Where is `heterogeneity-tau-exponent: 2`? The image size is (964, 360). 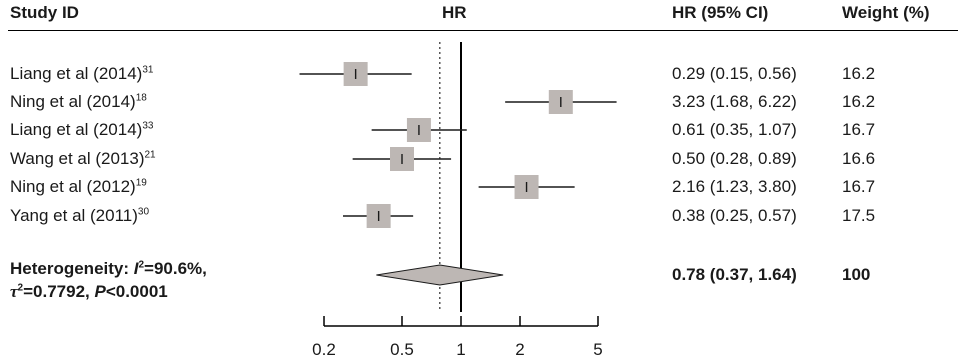 heterogeneity-tau-exponent: 2 is located at coordinates (20, 288).